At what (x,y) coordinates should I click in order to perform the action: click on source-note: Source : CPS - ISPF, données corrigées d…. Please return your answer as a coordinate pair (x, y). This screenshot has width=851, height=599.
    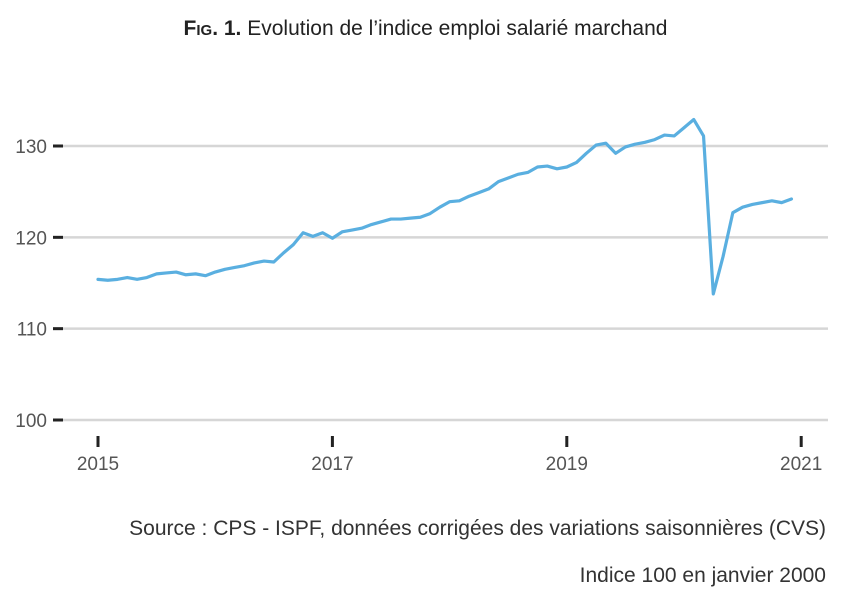
    Looking at the image, I should click on (477, 528).